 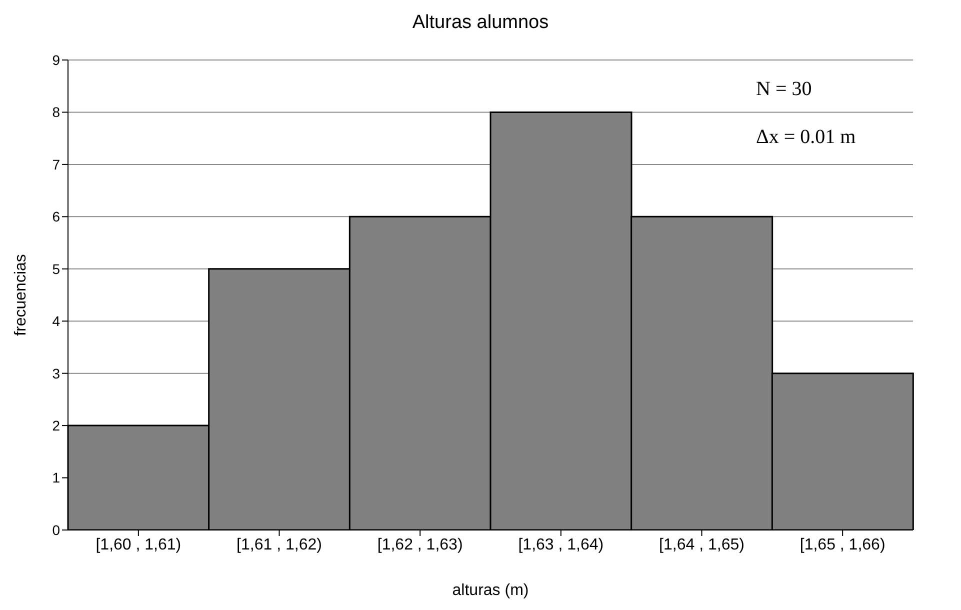 What do you see at coordinates (279, 545) in the screenshot?
I see `x-tick-label: [1,61 , 1,62)` at bounding box center [279, 545].